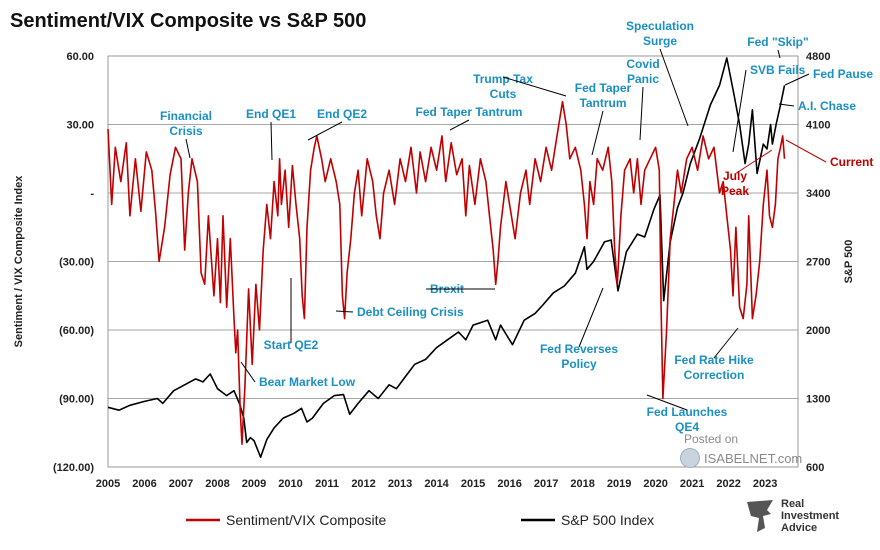 The width and height of the screenshot is (880, 550). I want to click on y-left-tick-label: 60.00, so click(80, 57).